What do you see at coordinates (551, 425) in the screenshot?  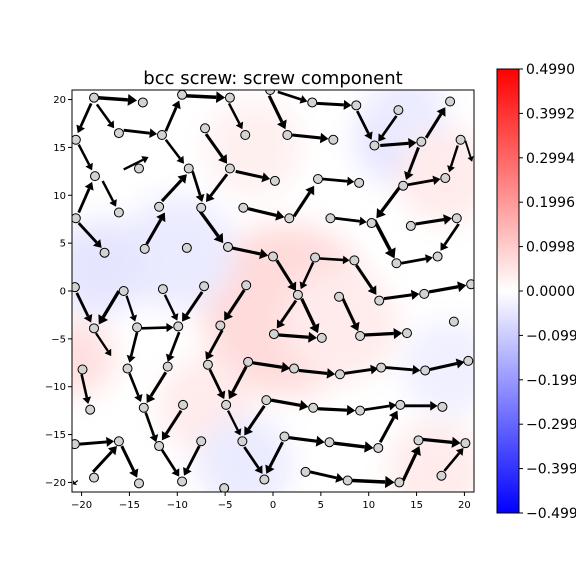 I see `colorbar-tick-label: −0.299` at bounding box center [551, 425].